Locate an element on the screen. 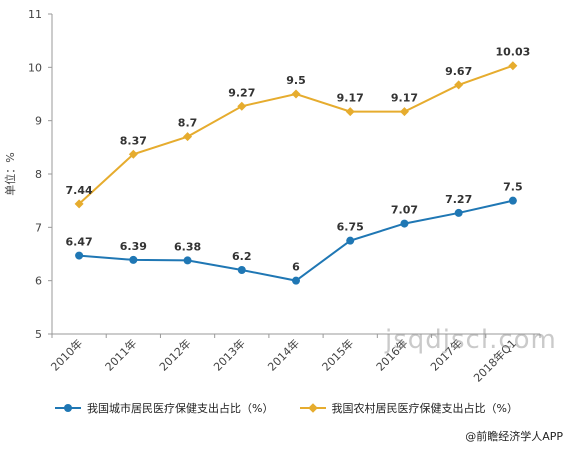  data-label-0: 6.2 is located at coordinates (242, 256).